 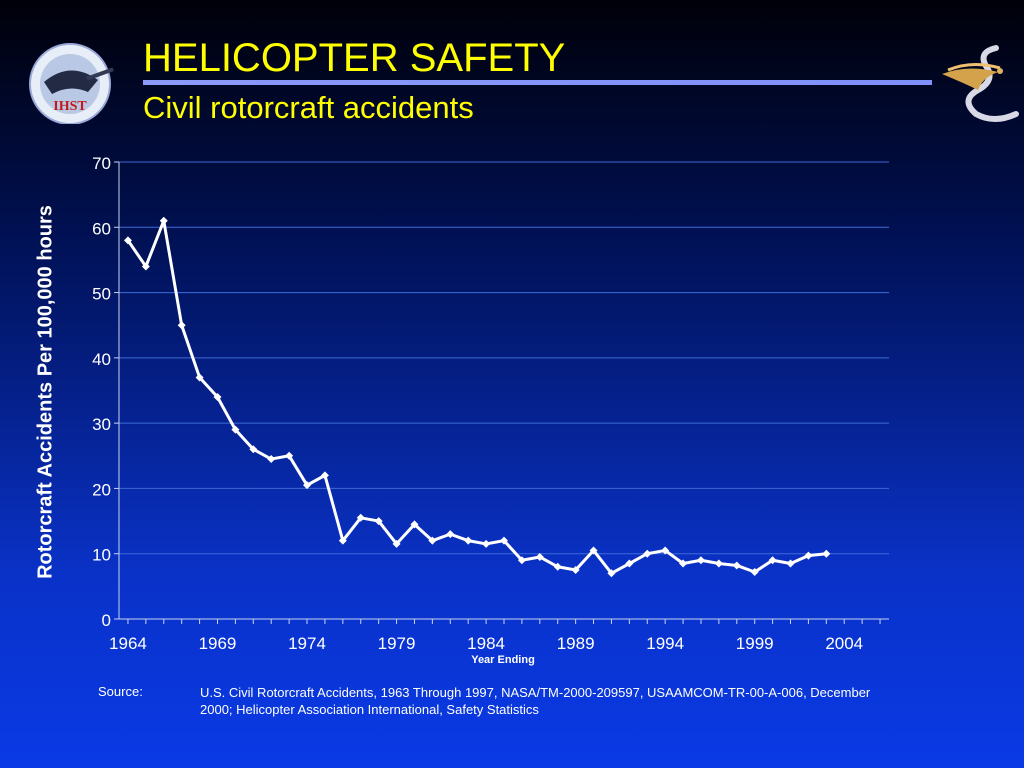 I want to click on y-tick-label: 20, so click(x=101, y=489).